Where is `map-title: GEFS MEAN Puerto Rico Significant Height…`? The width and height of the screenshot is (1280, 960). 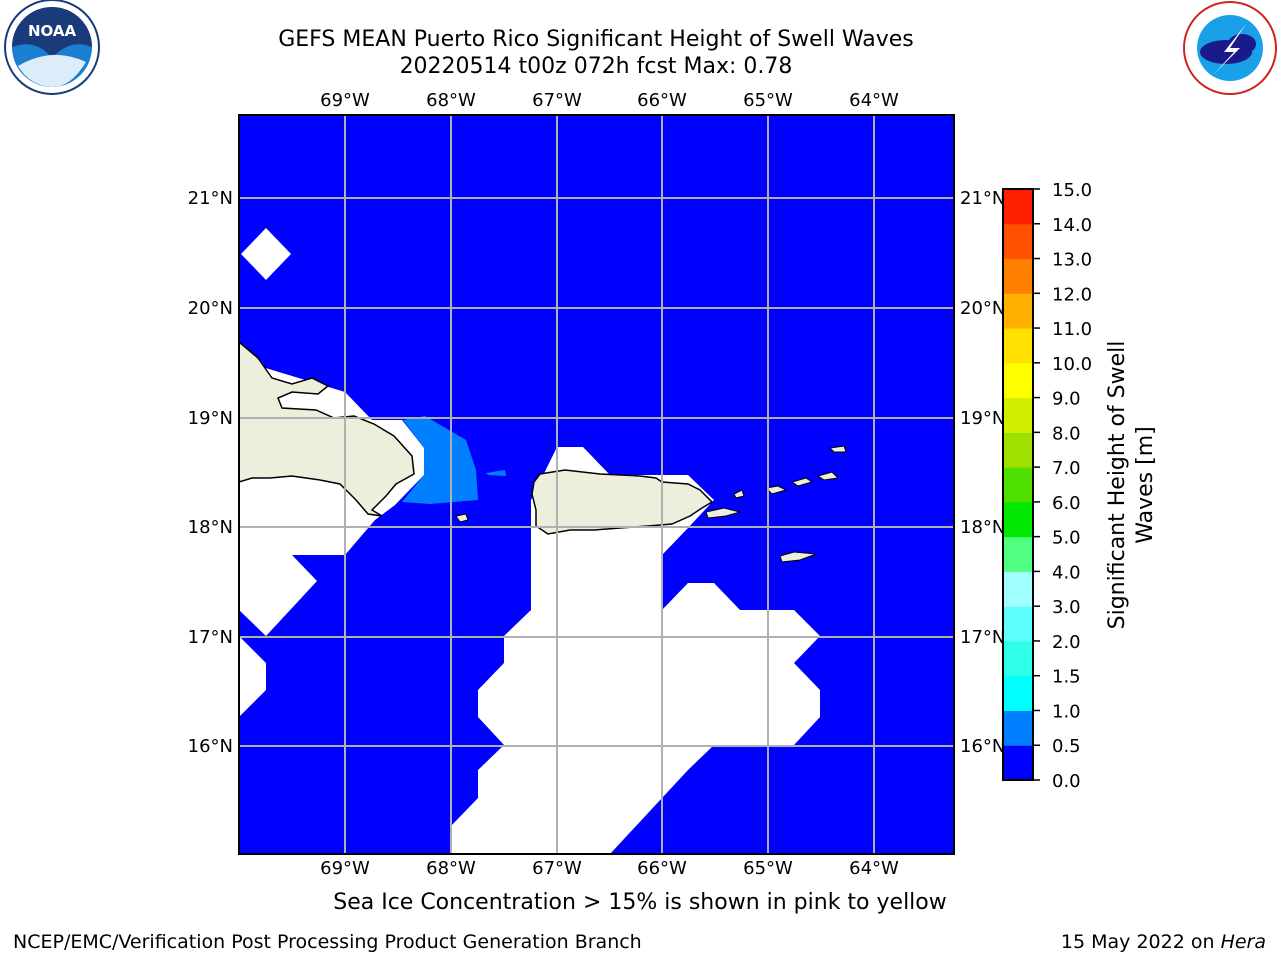 map-title: GEFS MEAN Puerto Rico Significant Height… is located at coordinates (596, 39).